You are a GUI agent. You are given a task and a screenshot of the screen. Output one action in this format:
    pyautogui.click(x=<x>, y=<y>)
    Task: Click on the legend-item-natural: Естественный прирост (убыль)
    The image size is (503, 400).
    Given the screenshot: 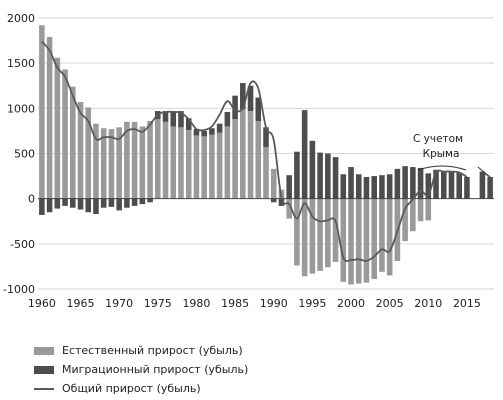 What is the action you would take?
    pyautogui.click(x=141, y=350)
    